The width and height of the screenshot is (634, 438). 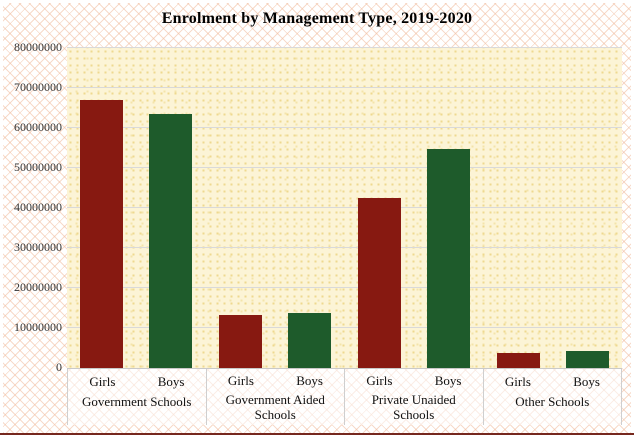 I want to click on chart-title: Enrolment by Management Type, 2019-2020, so click(x=317, y=18).